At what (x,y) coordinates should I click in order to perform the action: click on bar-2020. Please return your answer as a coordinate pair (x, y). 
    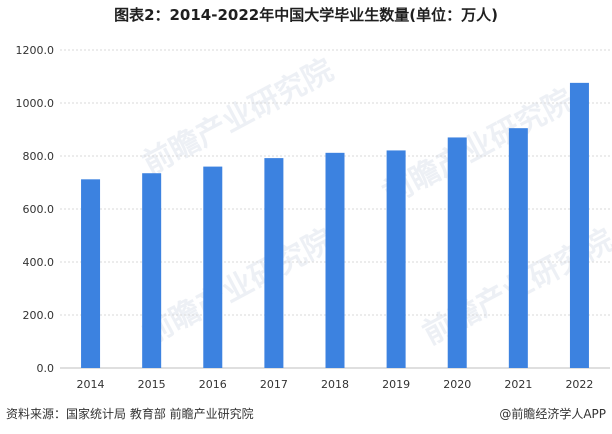
    Looking at the image, I should click on (457, 252).